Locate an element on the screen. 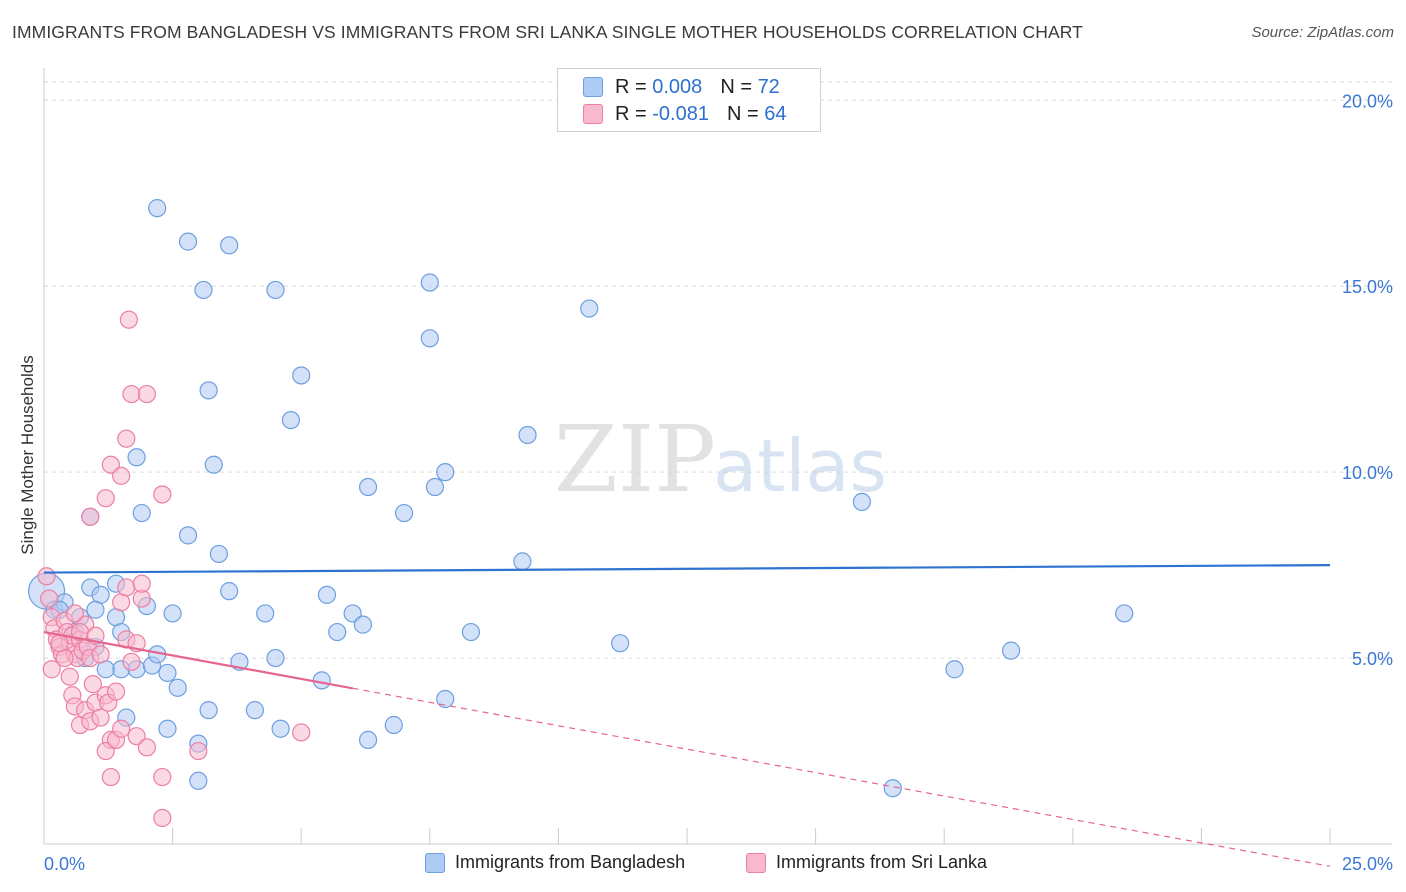 The width and height of the screenshot is (1406, 892). r-value: 0.008 is located at coordinates (677, 86).